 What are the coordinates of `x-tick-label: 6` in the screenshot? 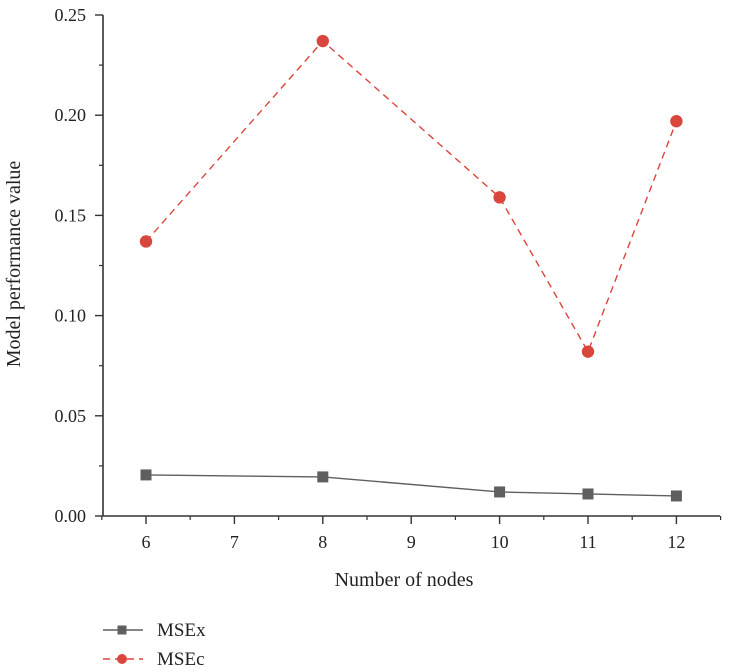 It's located at (146, 542).